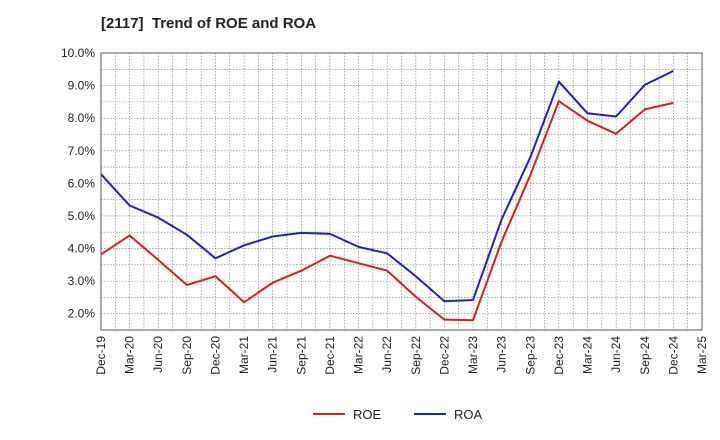  Describe the element at coordinates (82, 281) in the screenshot. I see `y-tick-label: 3.0%` at that location.